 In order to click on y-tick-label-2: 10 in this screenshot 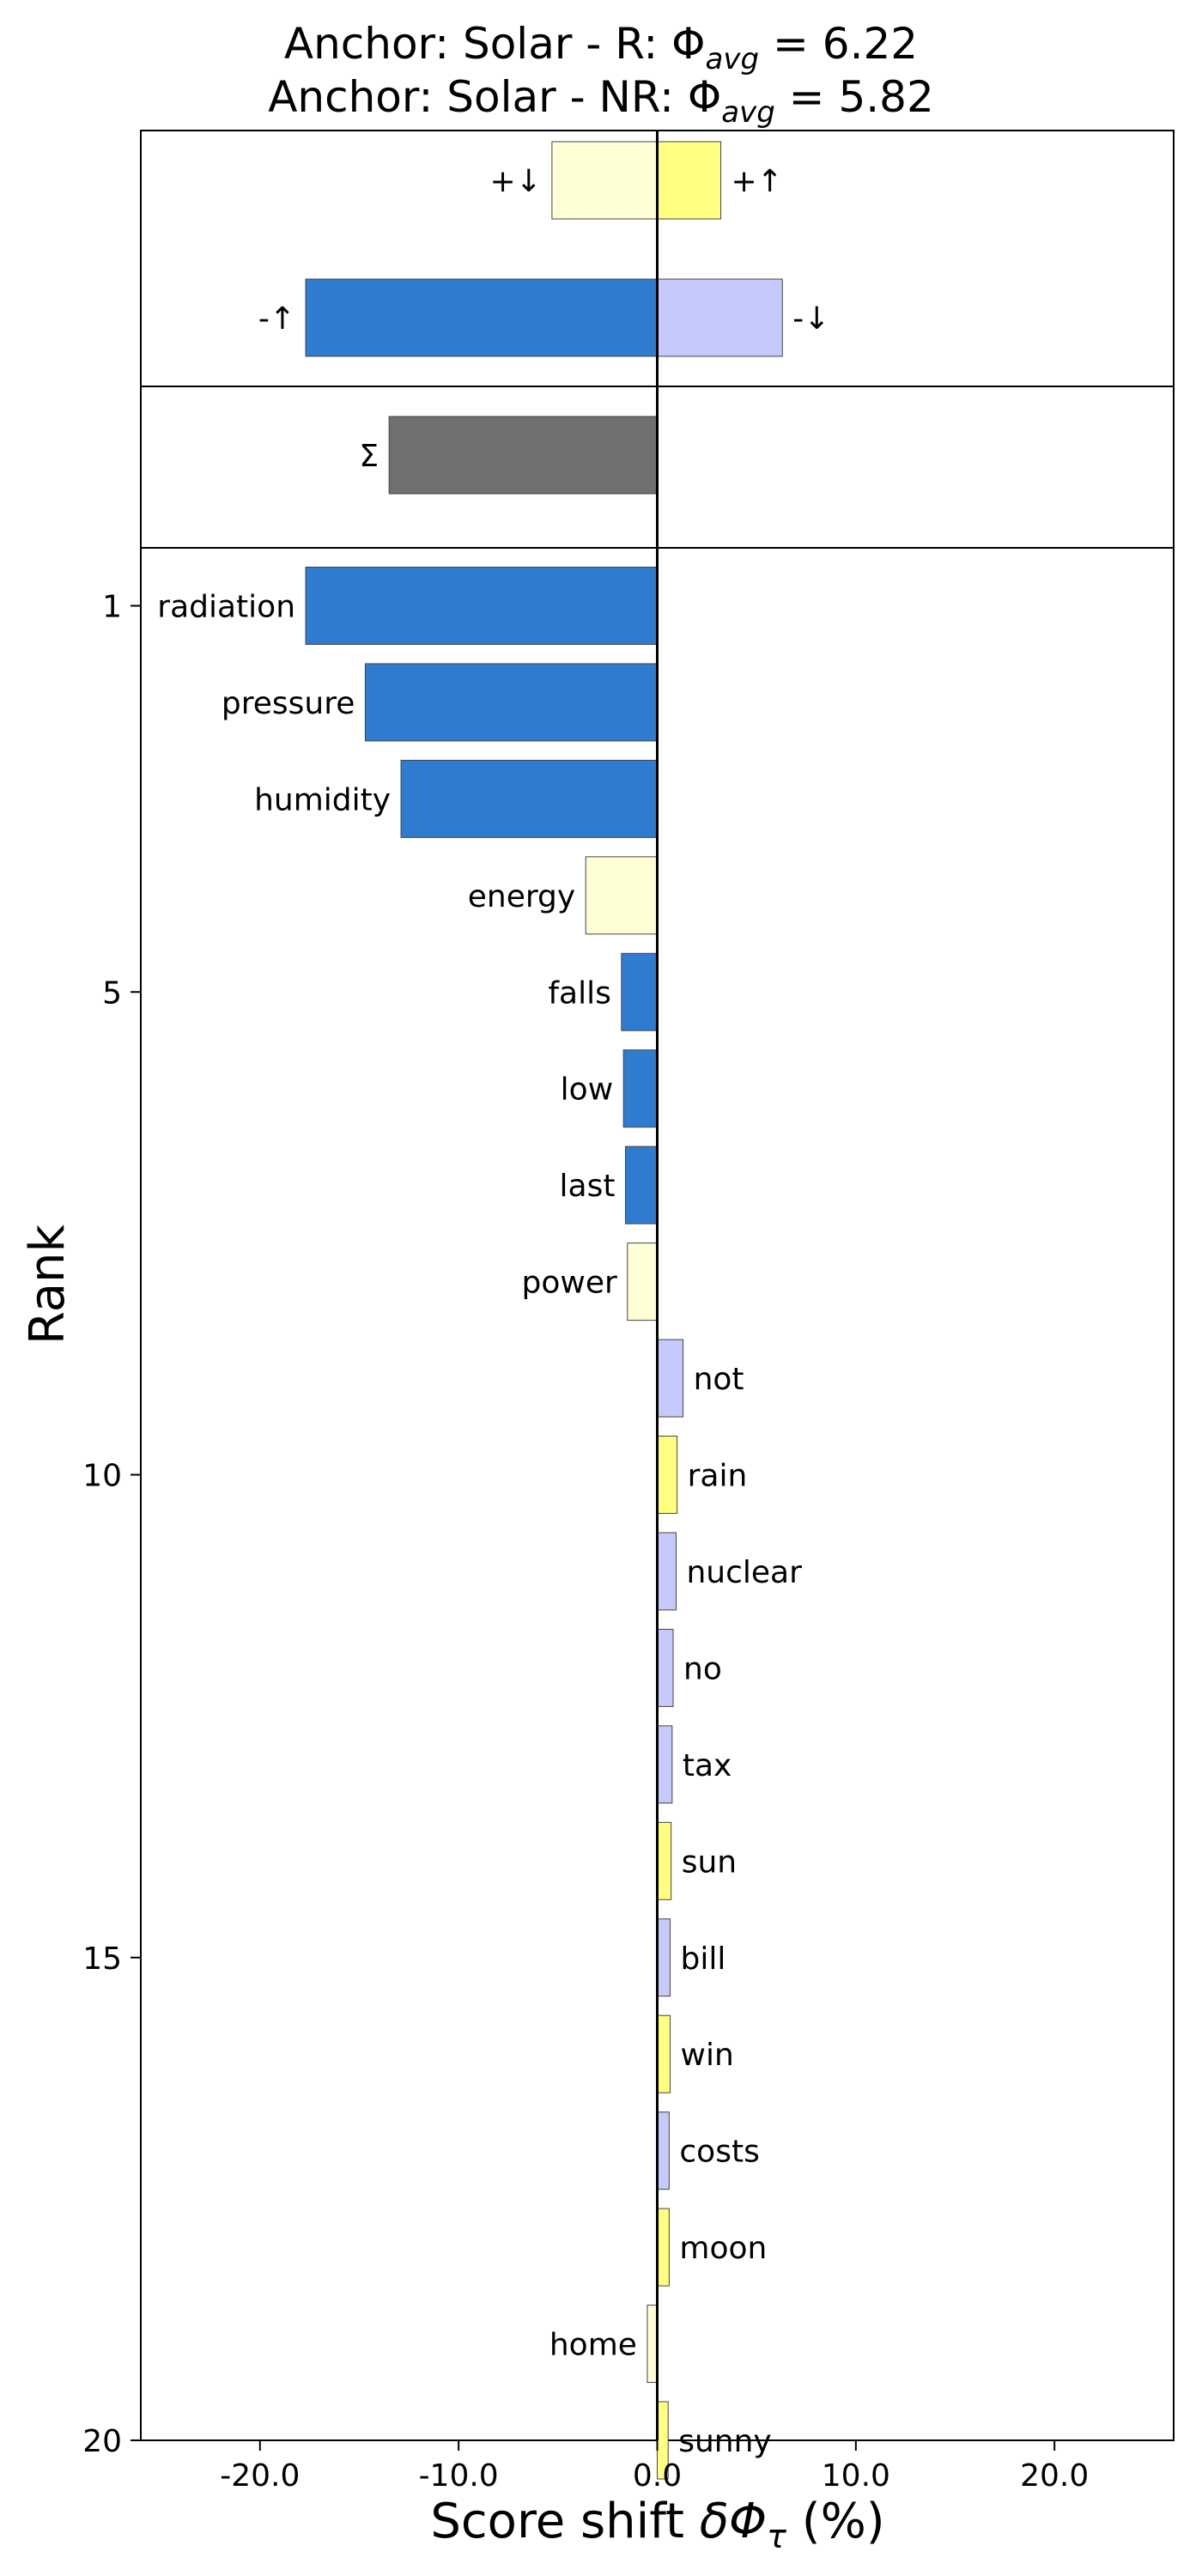, I will do `click(102, 1477)`.